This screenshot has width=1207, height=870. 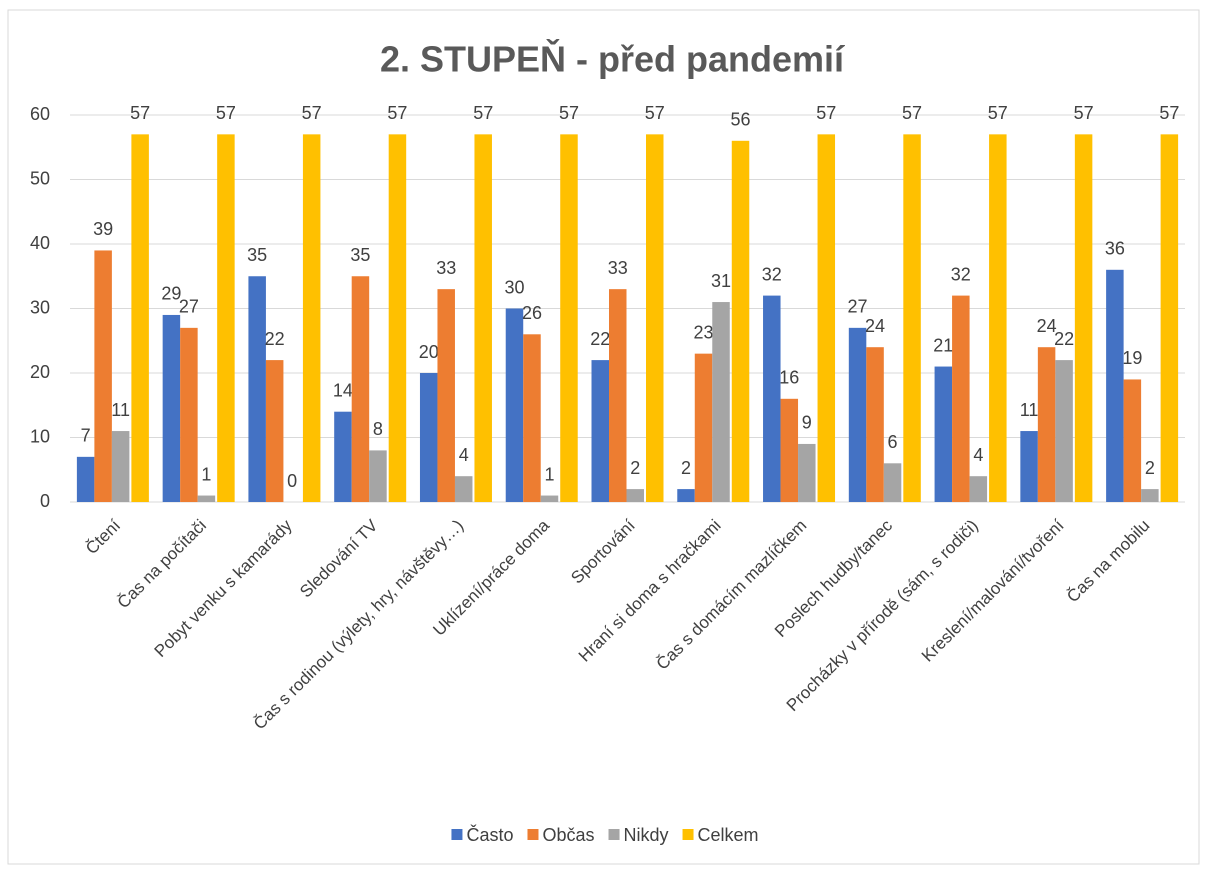 I want to click on legend-label: Často, so click(x=489, y=834).